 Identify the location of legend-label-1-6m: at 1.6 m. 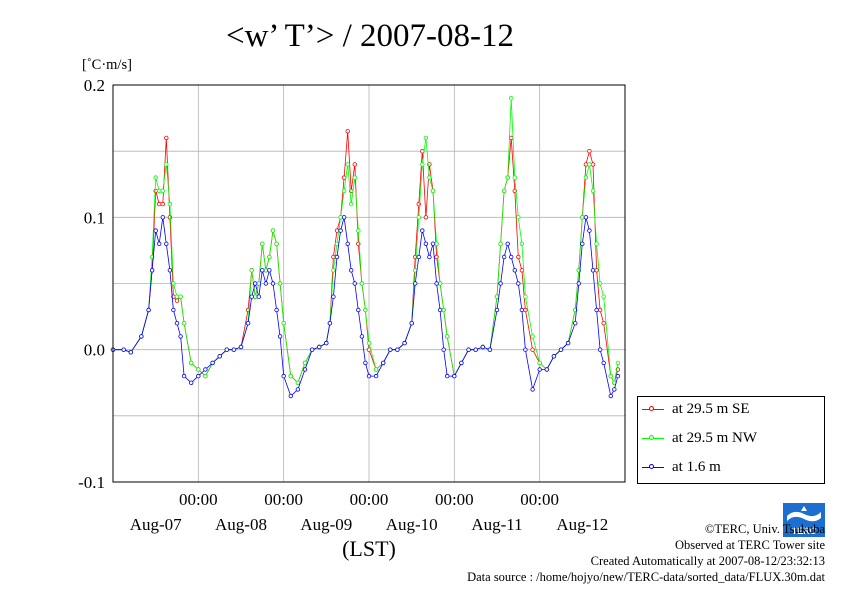
(696, 467).